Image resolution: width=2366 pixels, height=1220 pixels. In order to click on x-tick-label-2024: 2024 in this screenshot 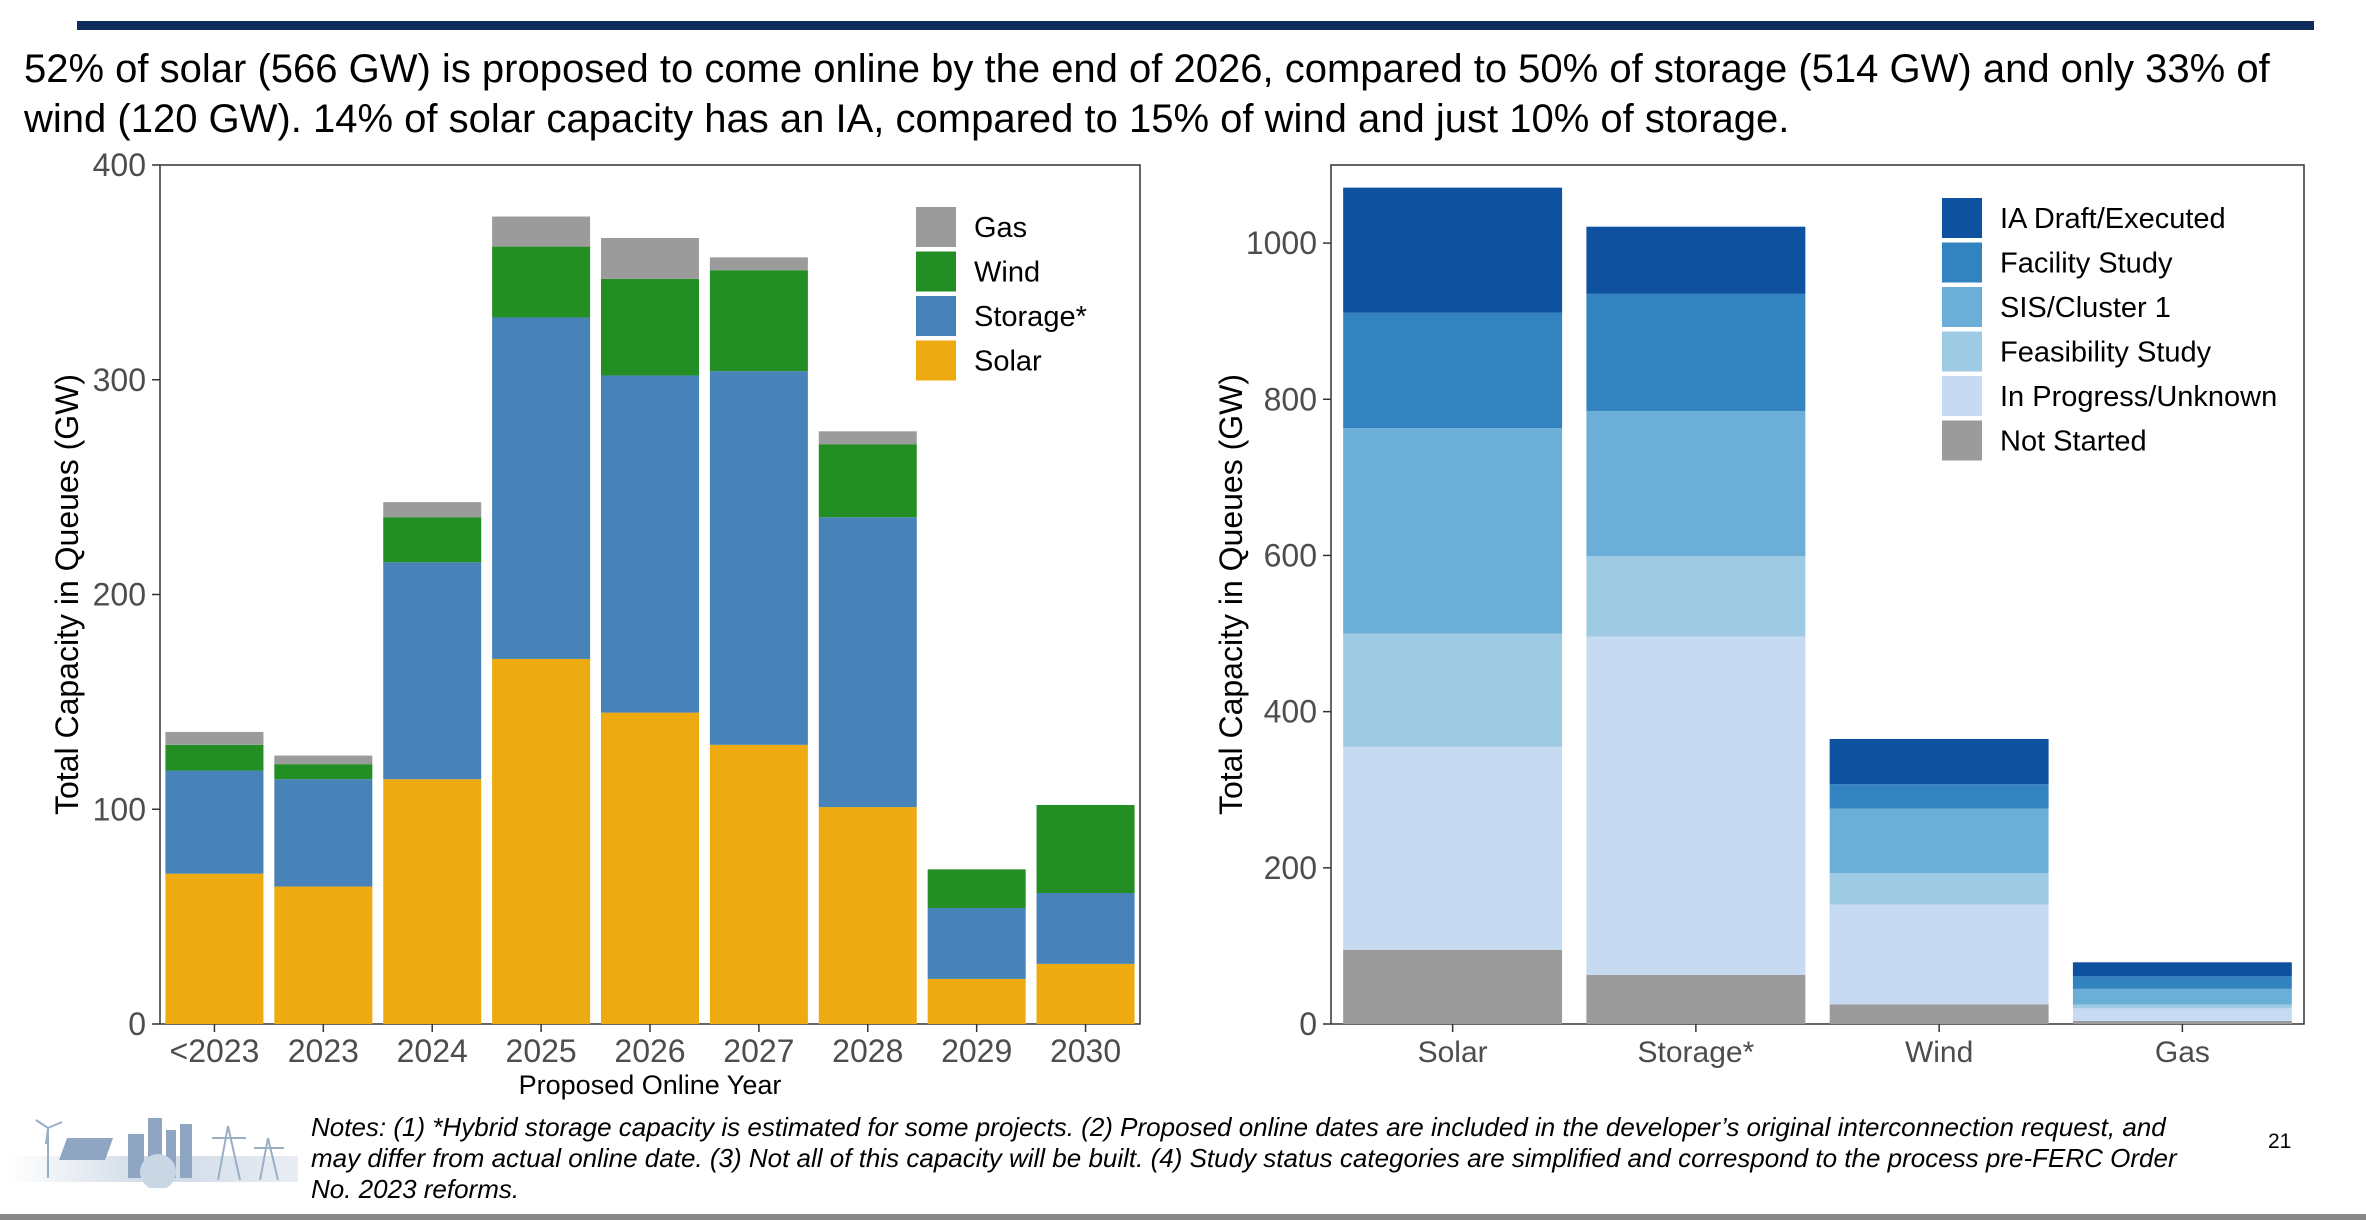, I will do `click(432, 1051)`.